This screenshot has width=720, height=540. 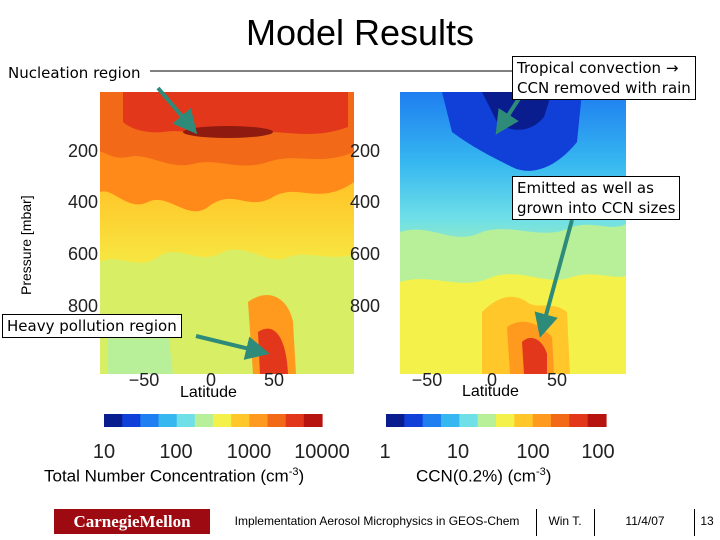 I want to click on left-caption-end: ), so click(x=301, y=476).